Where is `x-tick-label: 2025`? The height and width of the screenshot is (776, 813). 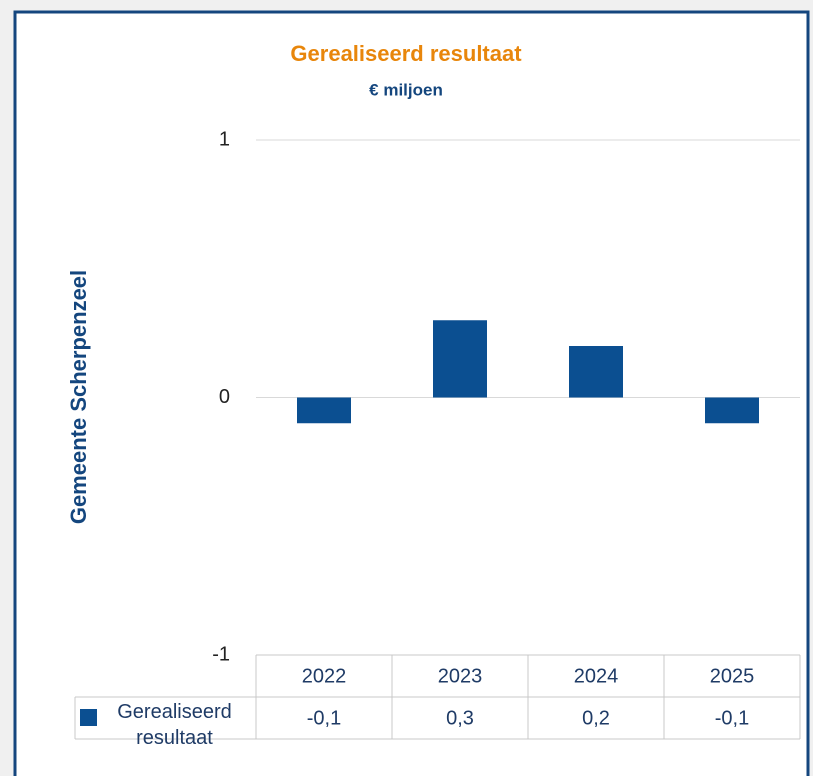 x-tick-label: 2025 is located at coordinates (732, 676).